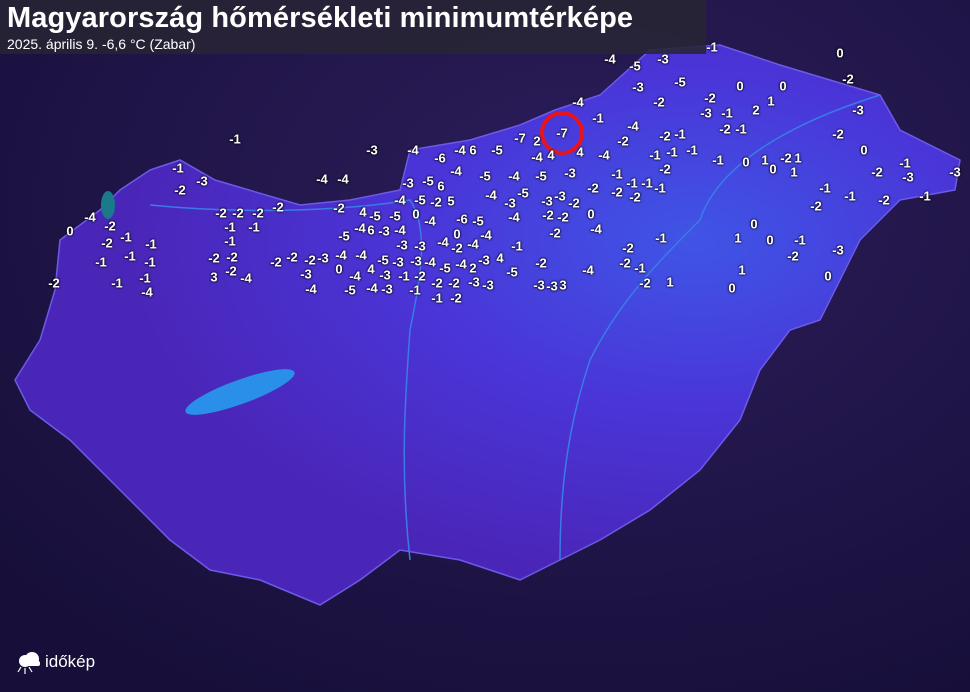  What do you see at coordinates (441, 186) in the screenshot?
I see `temperature-reading: 6` at bounding box center [441, 186].